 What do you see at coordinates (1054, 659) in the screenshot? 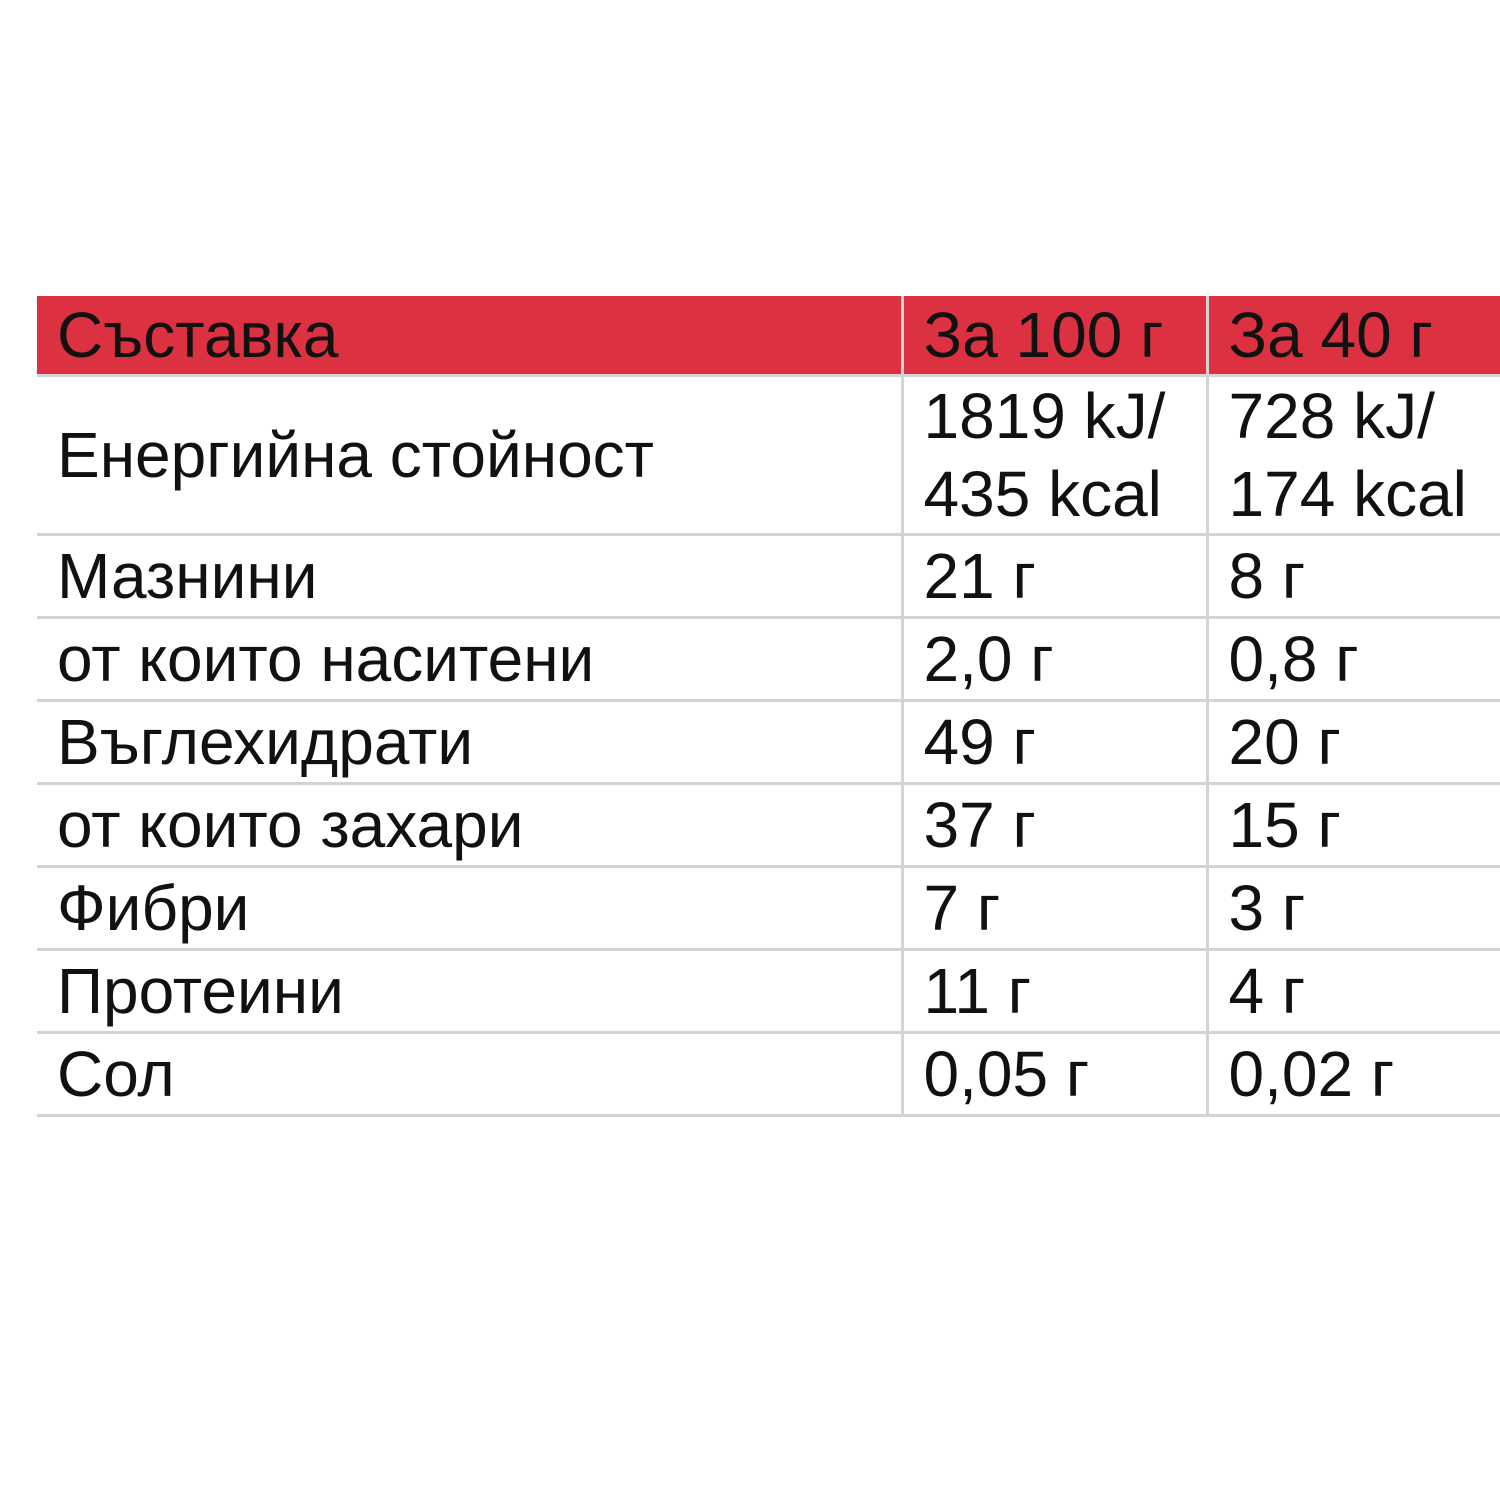
I see `table-cell: 2,0 г` at bounding box center [1054, 659].